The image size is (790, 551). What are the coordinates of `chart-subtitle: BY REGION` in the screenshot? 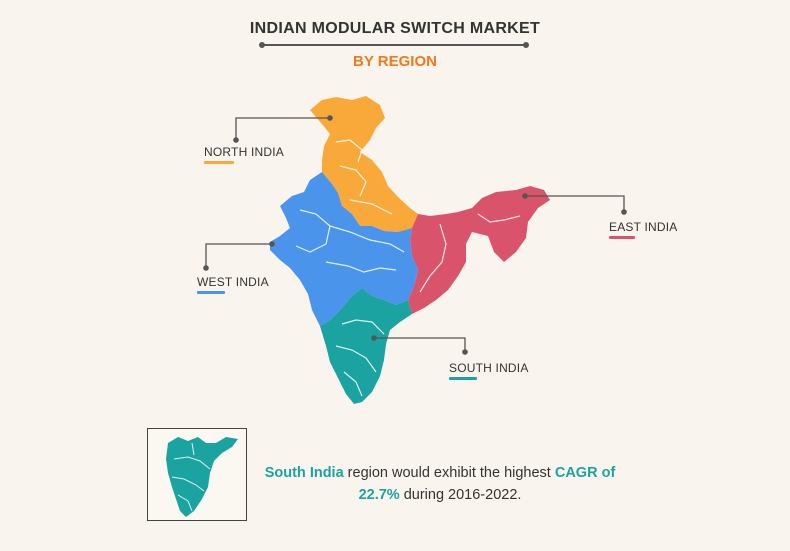 It's located at (395, 61).